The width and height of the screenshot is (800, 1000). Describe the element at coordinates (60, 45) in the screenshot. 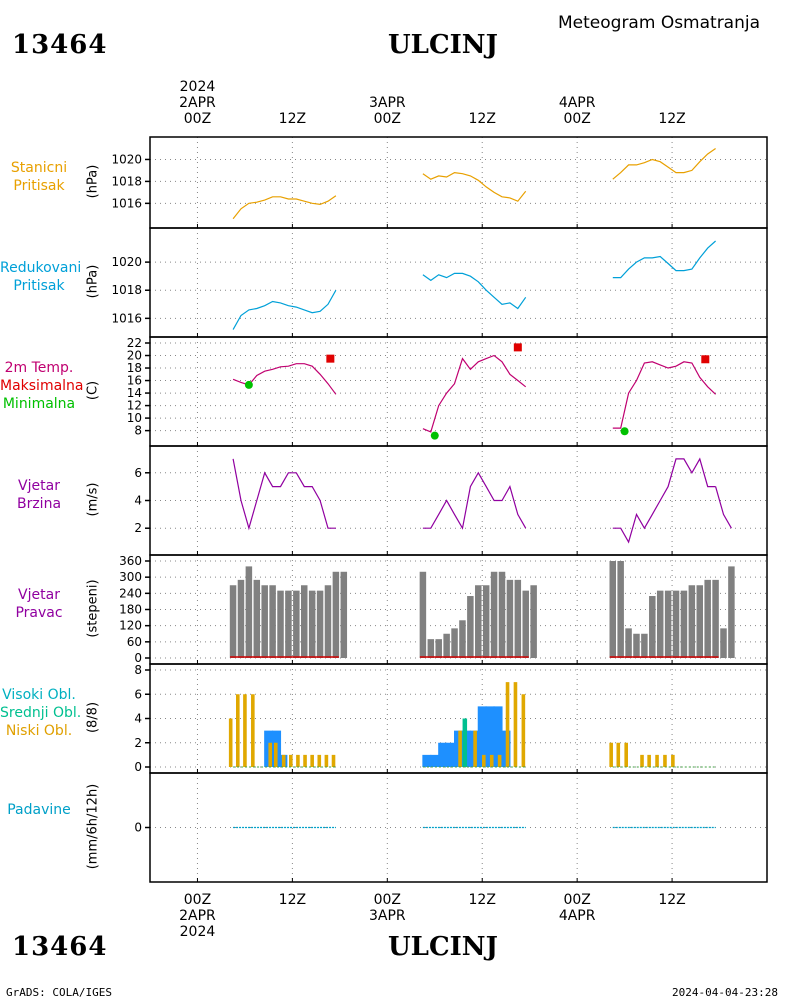

I see `station-id-top: 13464` at that location.